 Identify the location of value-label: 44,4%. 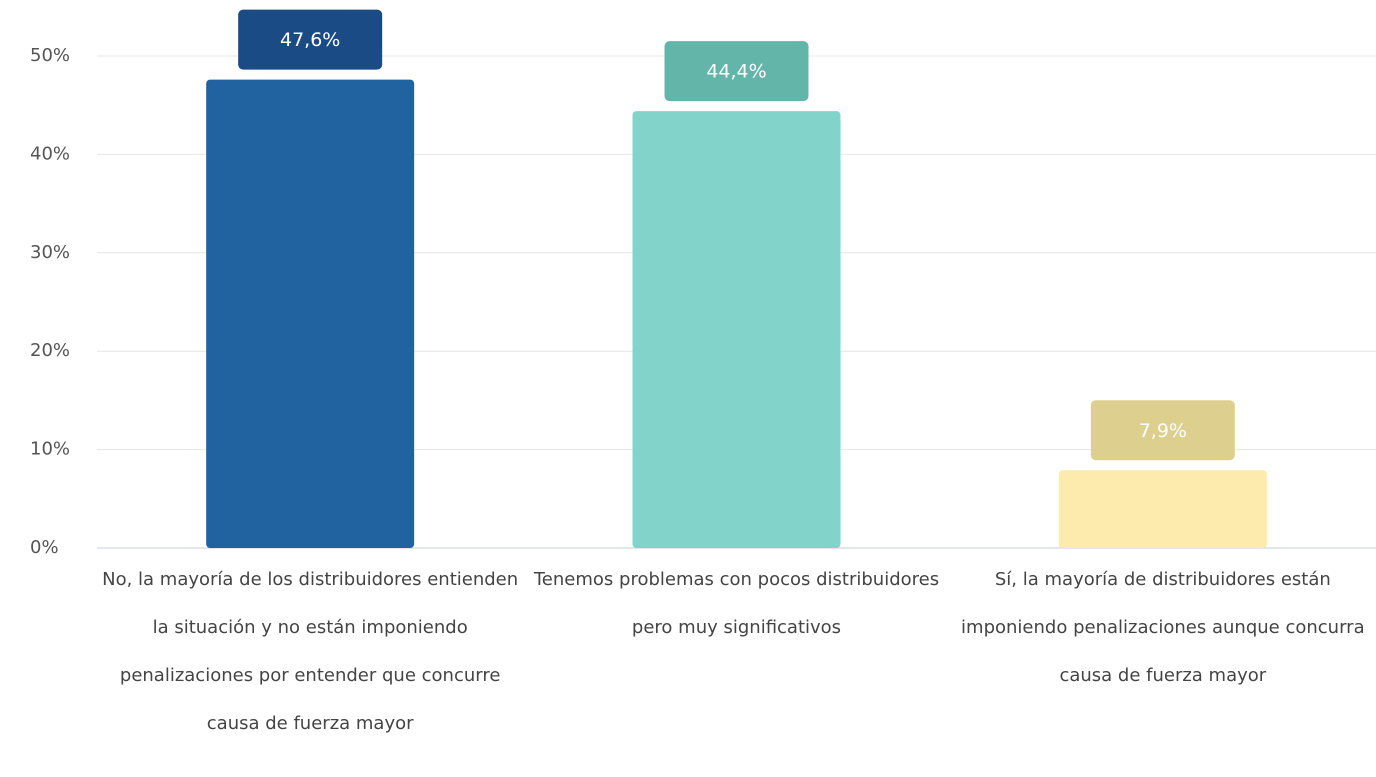
(736, 72).